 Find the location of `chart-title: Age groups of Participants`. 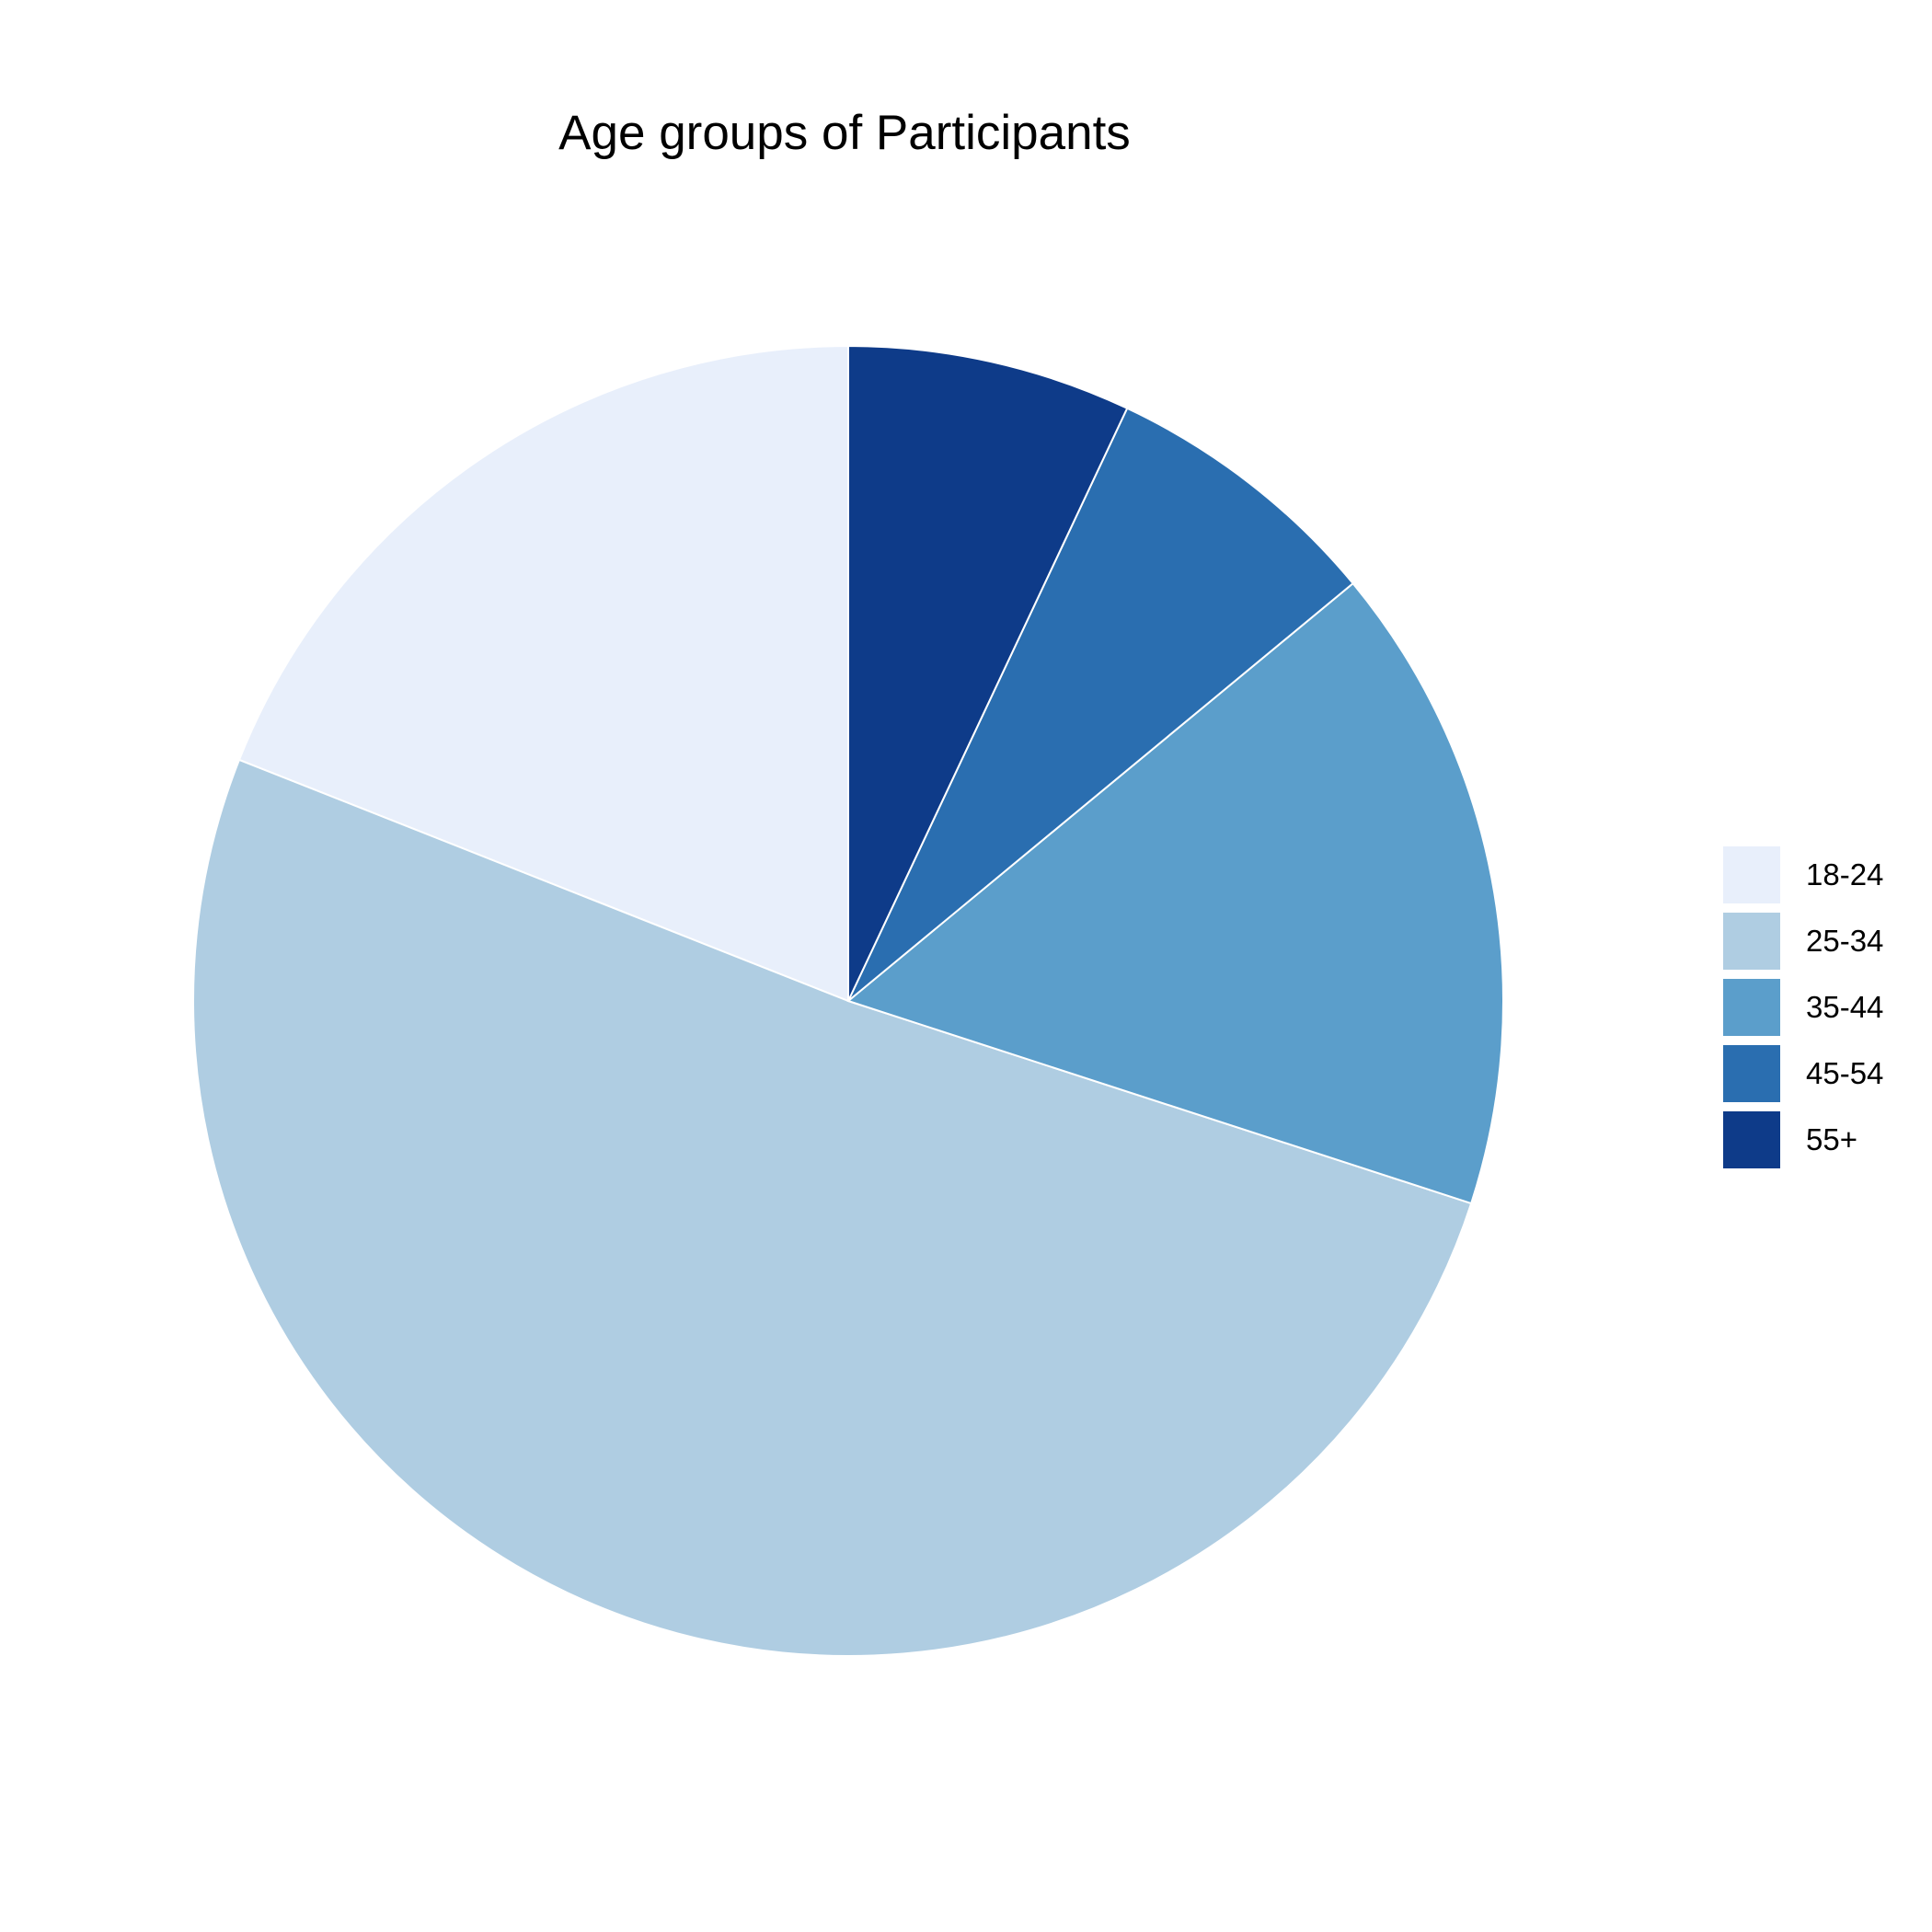

chart-title: Age groups of Participants is located at coordinates (844, 133).